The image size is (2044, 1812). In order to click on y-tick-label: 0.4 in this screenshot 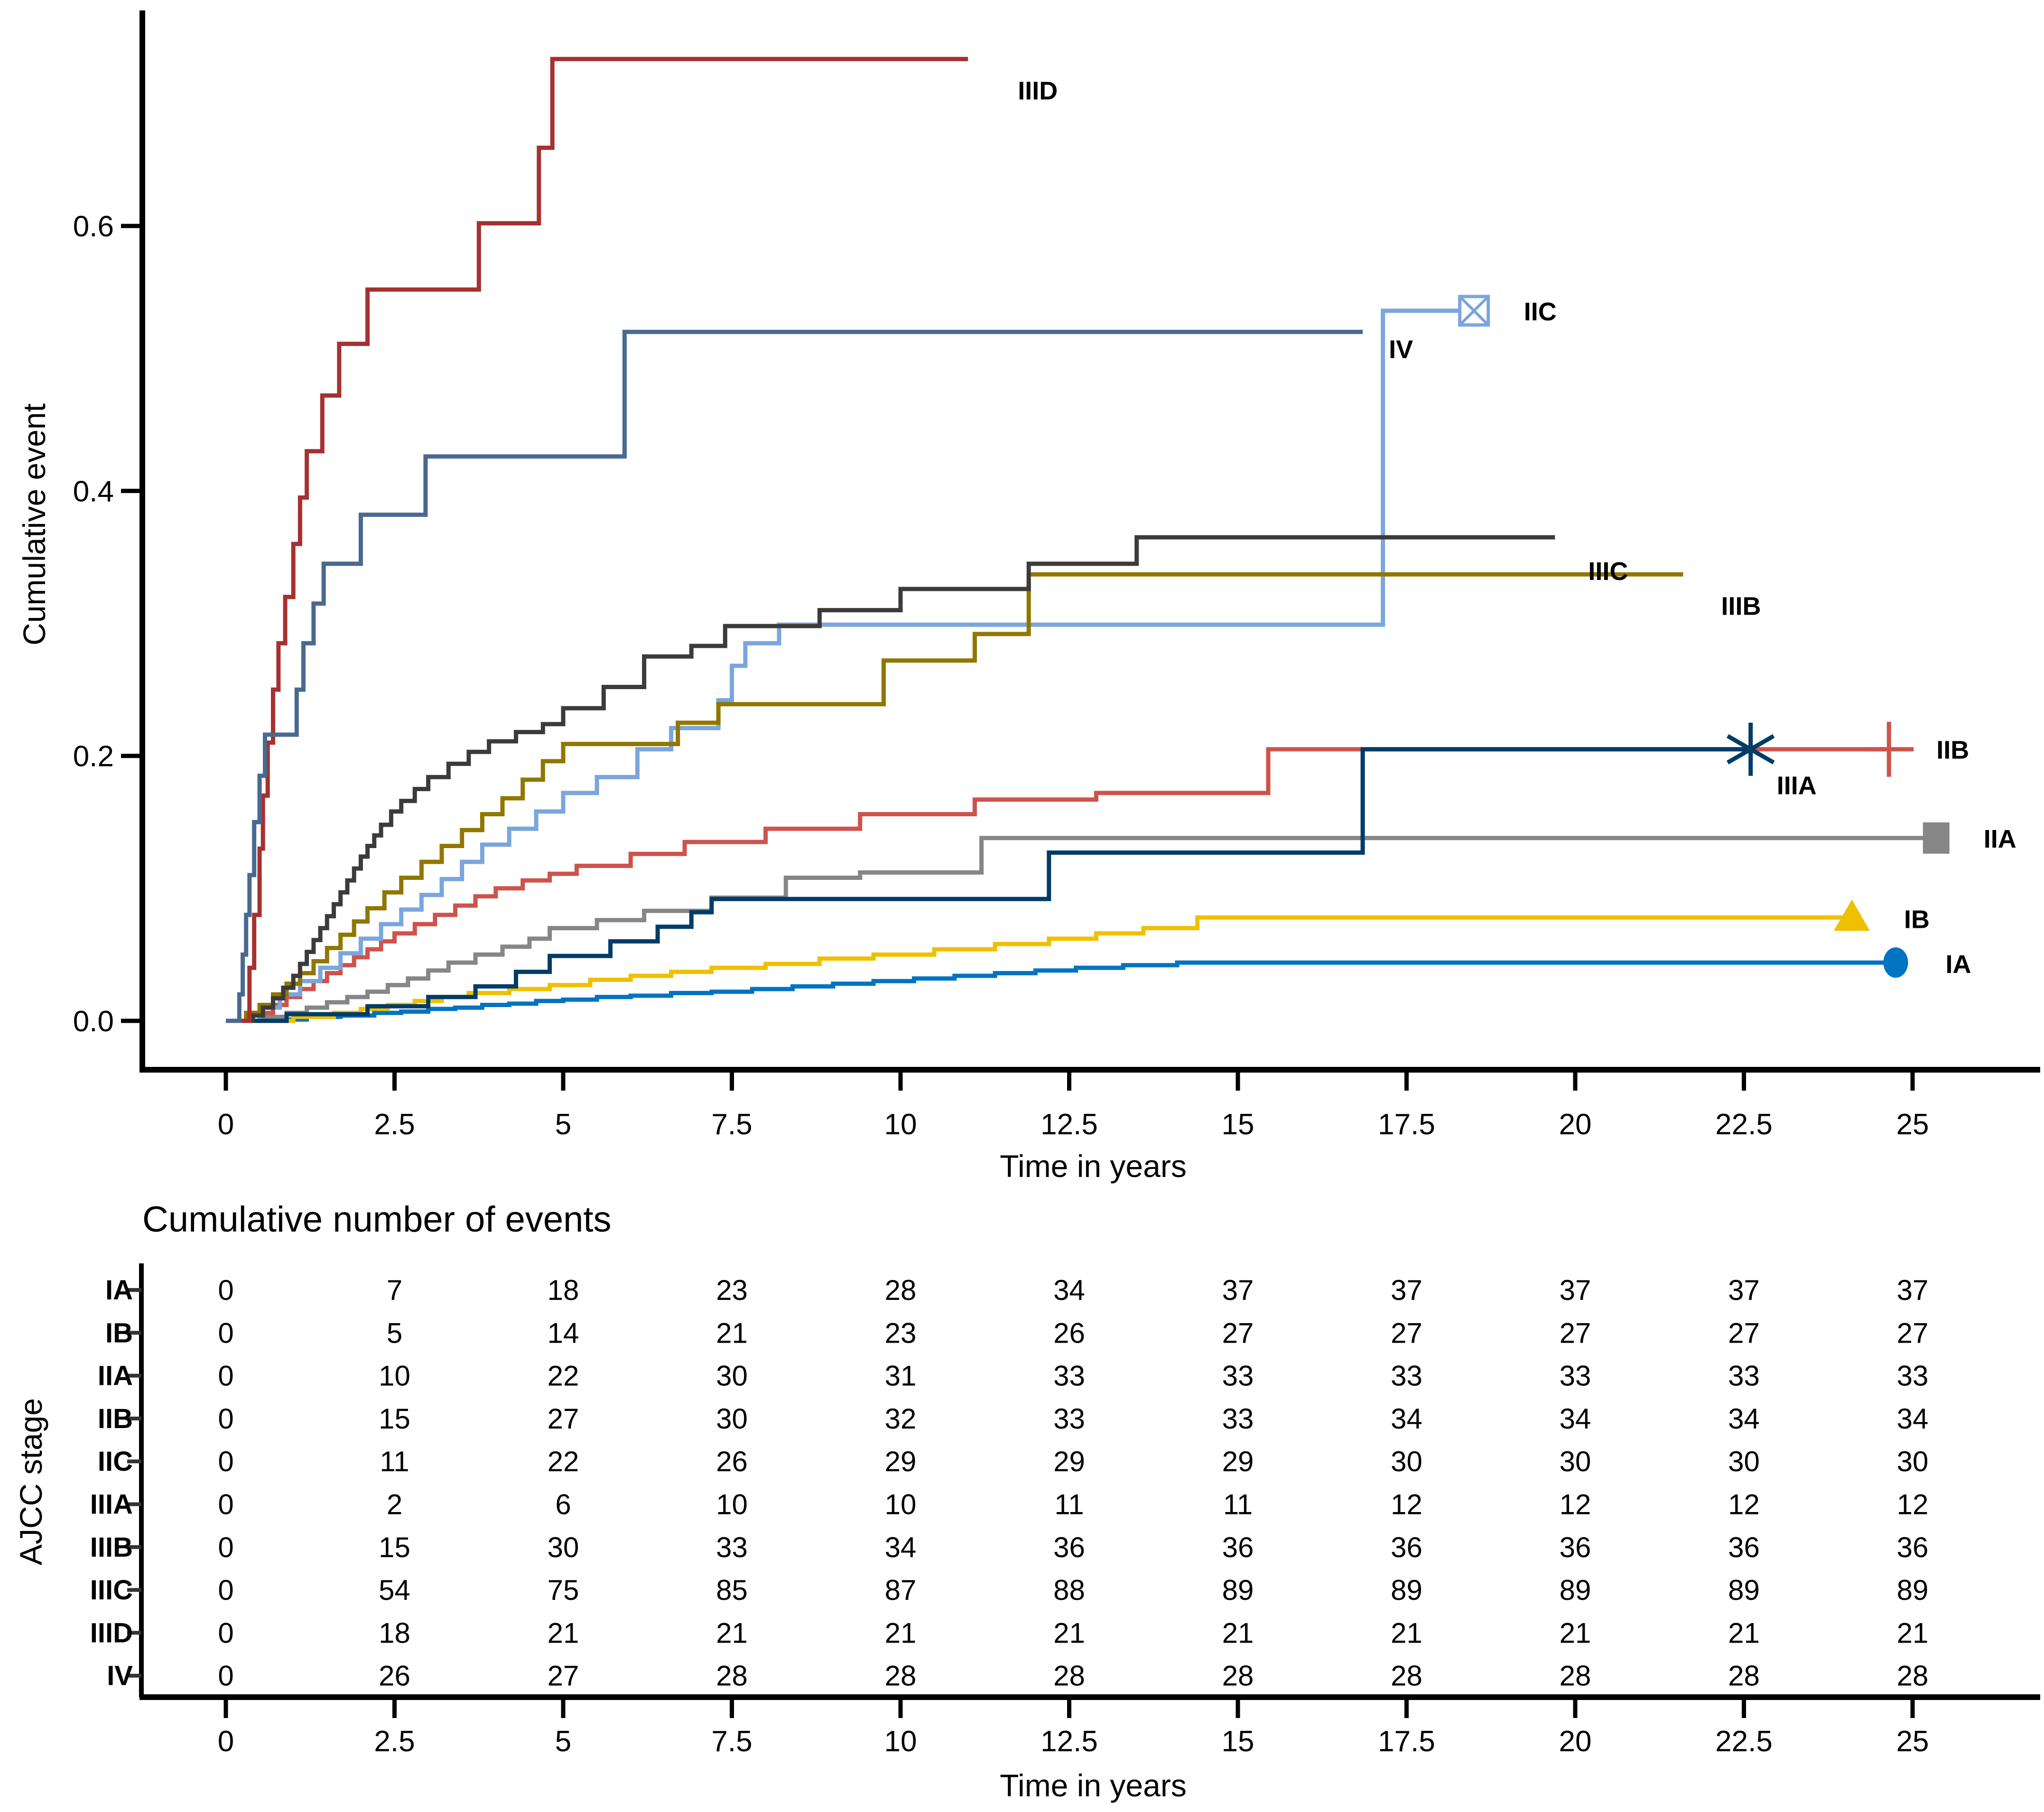, I will do `click(93, 491)`.